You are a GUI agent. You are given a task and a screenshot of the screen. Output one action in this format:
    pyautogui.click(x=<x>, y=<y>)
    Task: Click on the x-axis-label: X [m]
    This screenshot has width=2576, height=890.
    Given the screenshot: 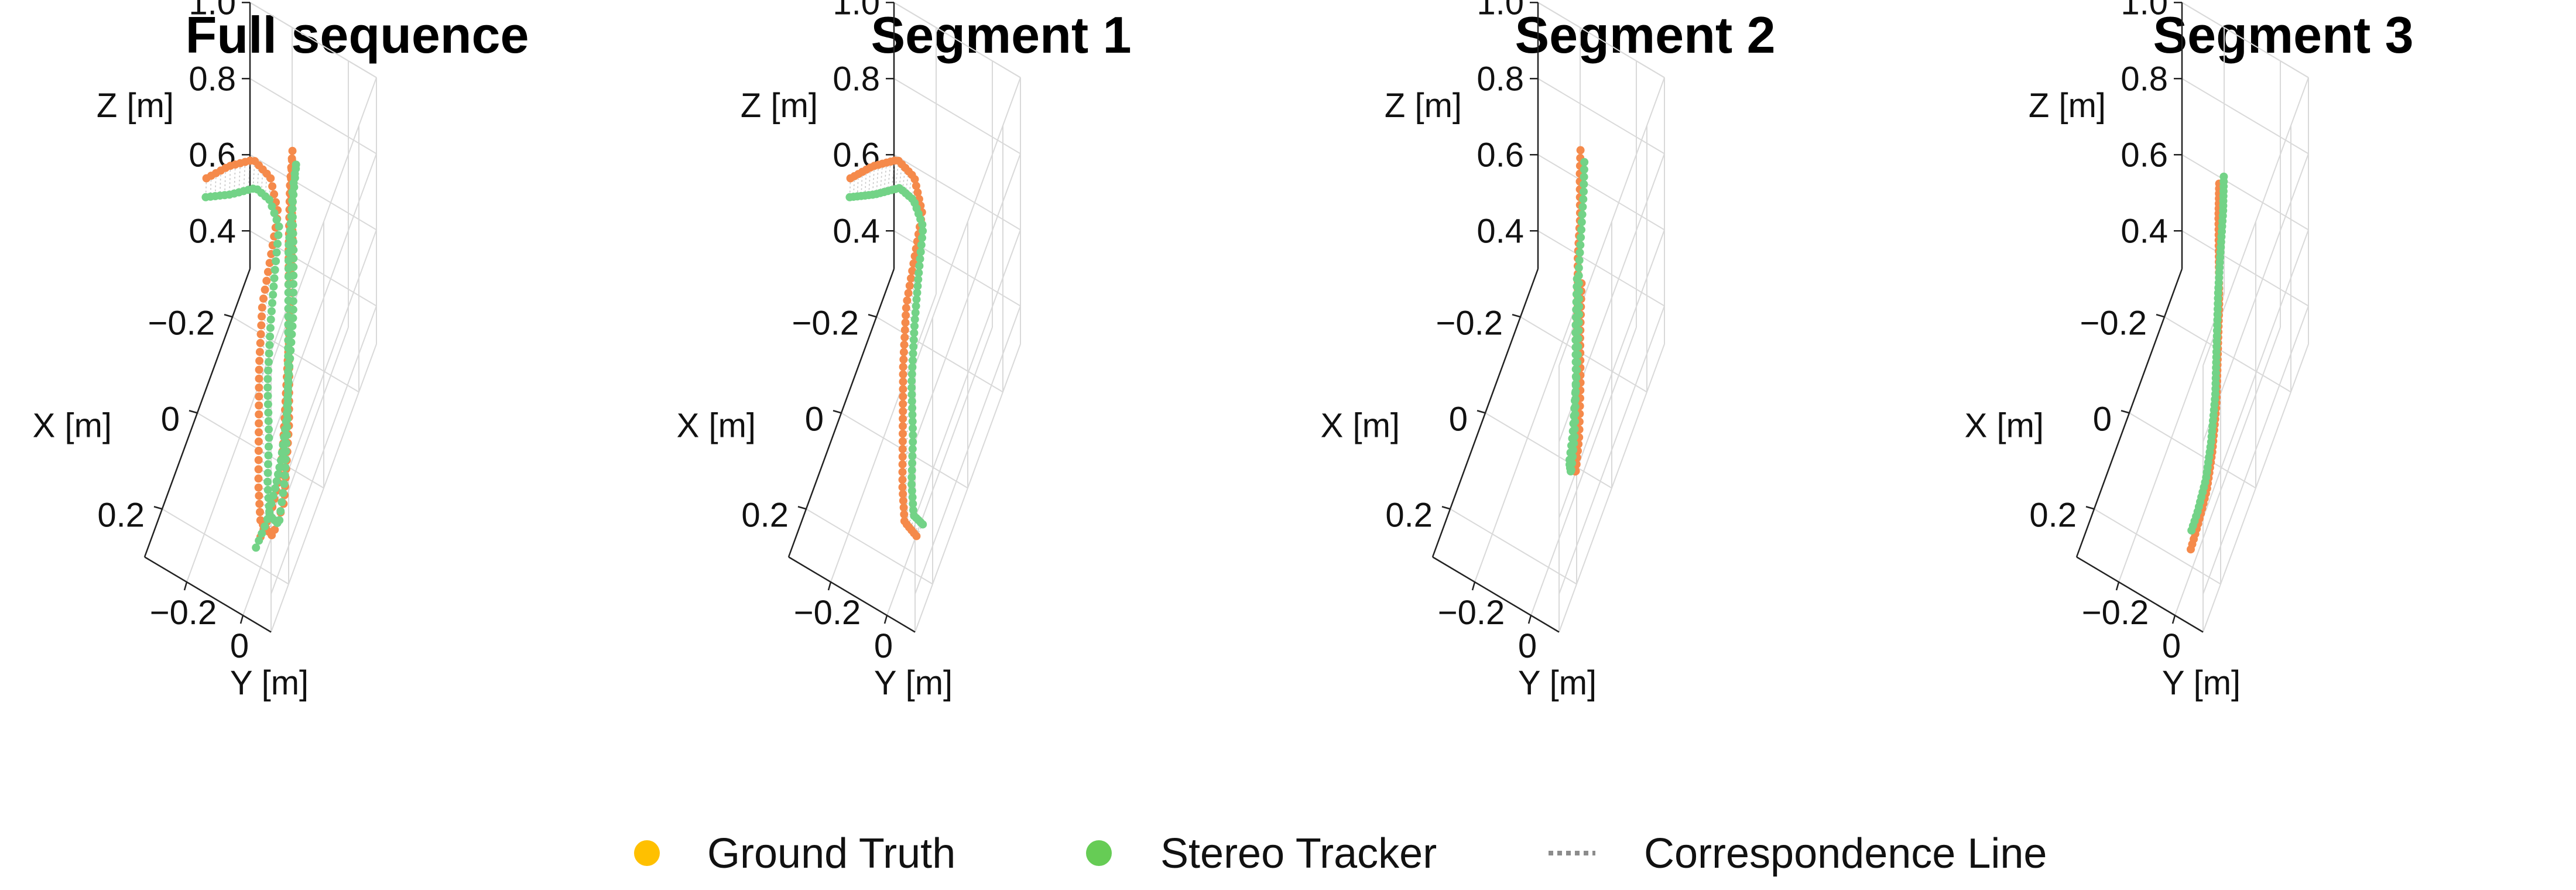 What is the action you would take?
    pyautogui.click(x=1360, y=426)
    